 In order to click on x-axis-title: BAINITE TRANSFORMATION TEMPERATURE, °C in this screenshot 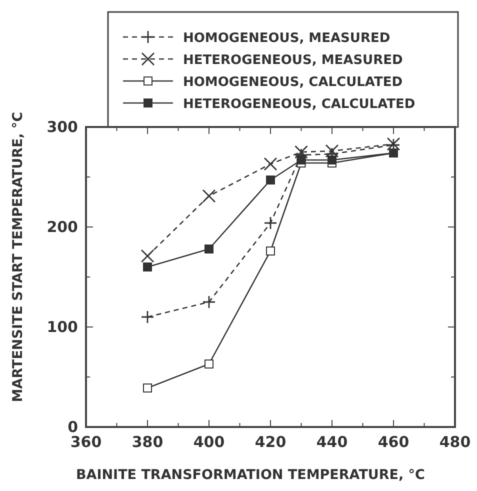, I will do `click(251, 475)`.